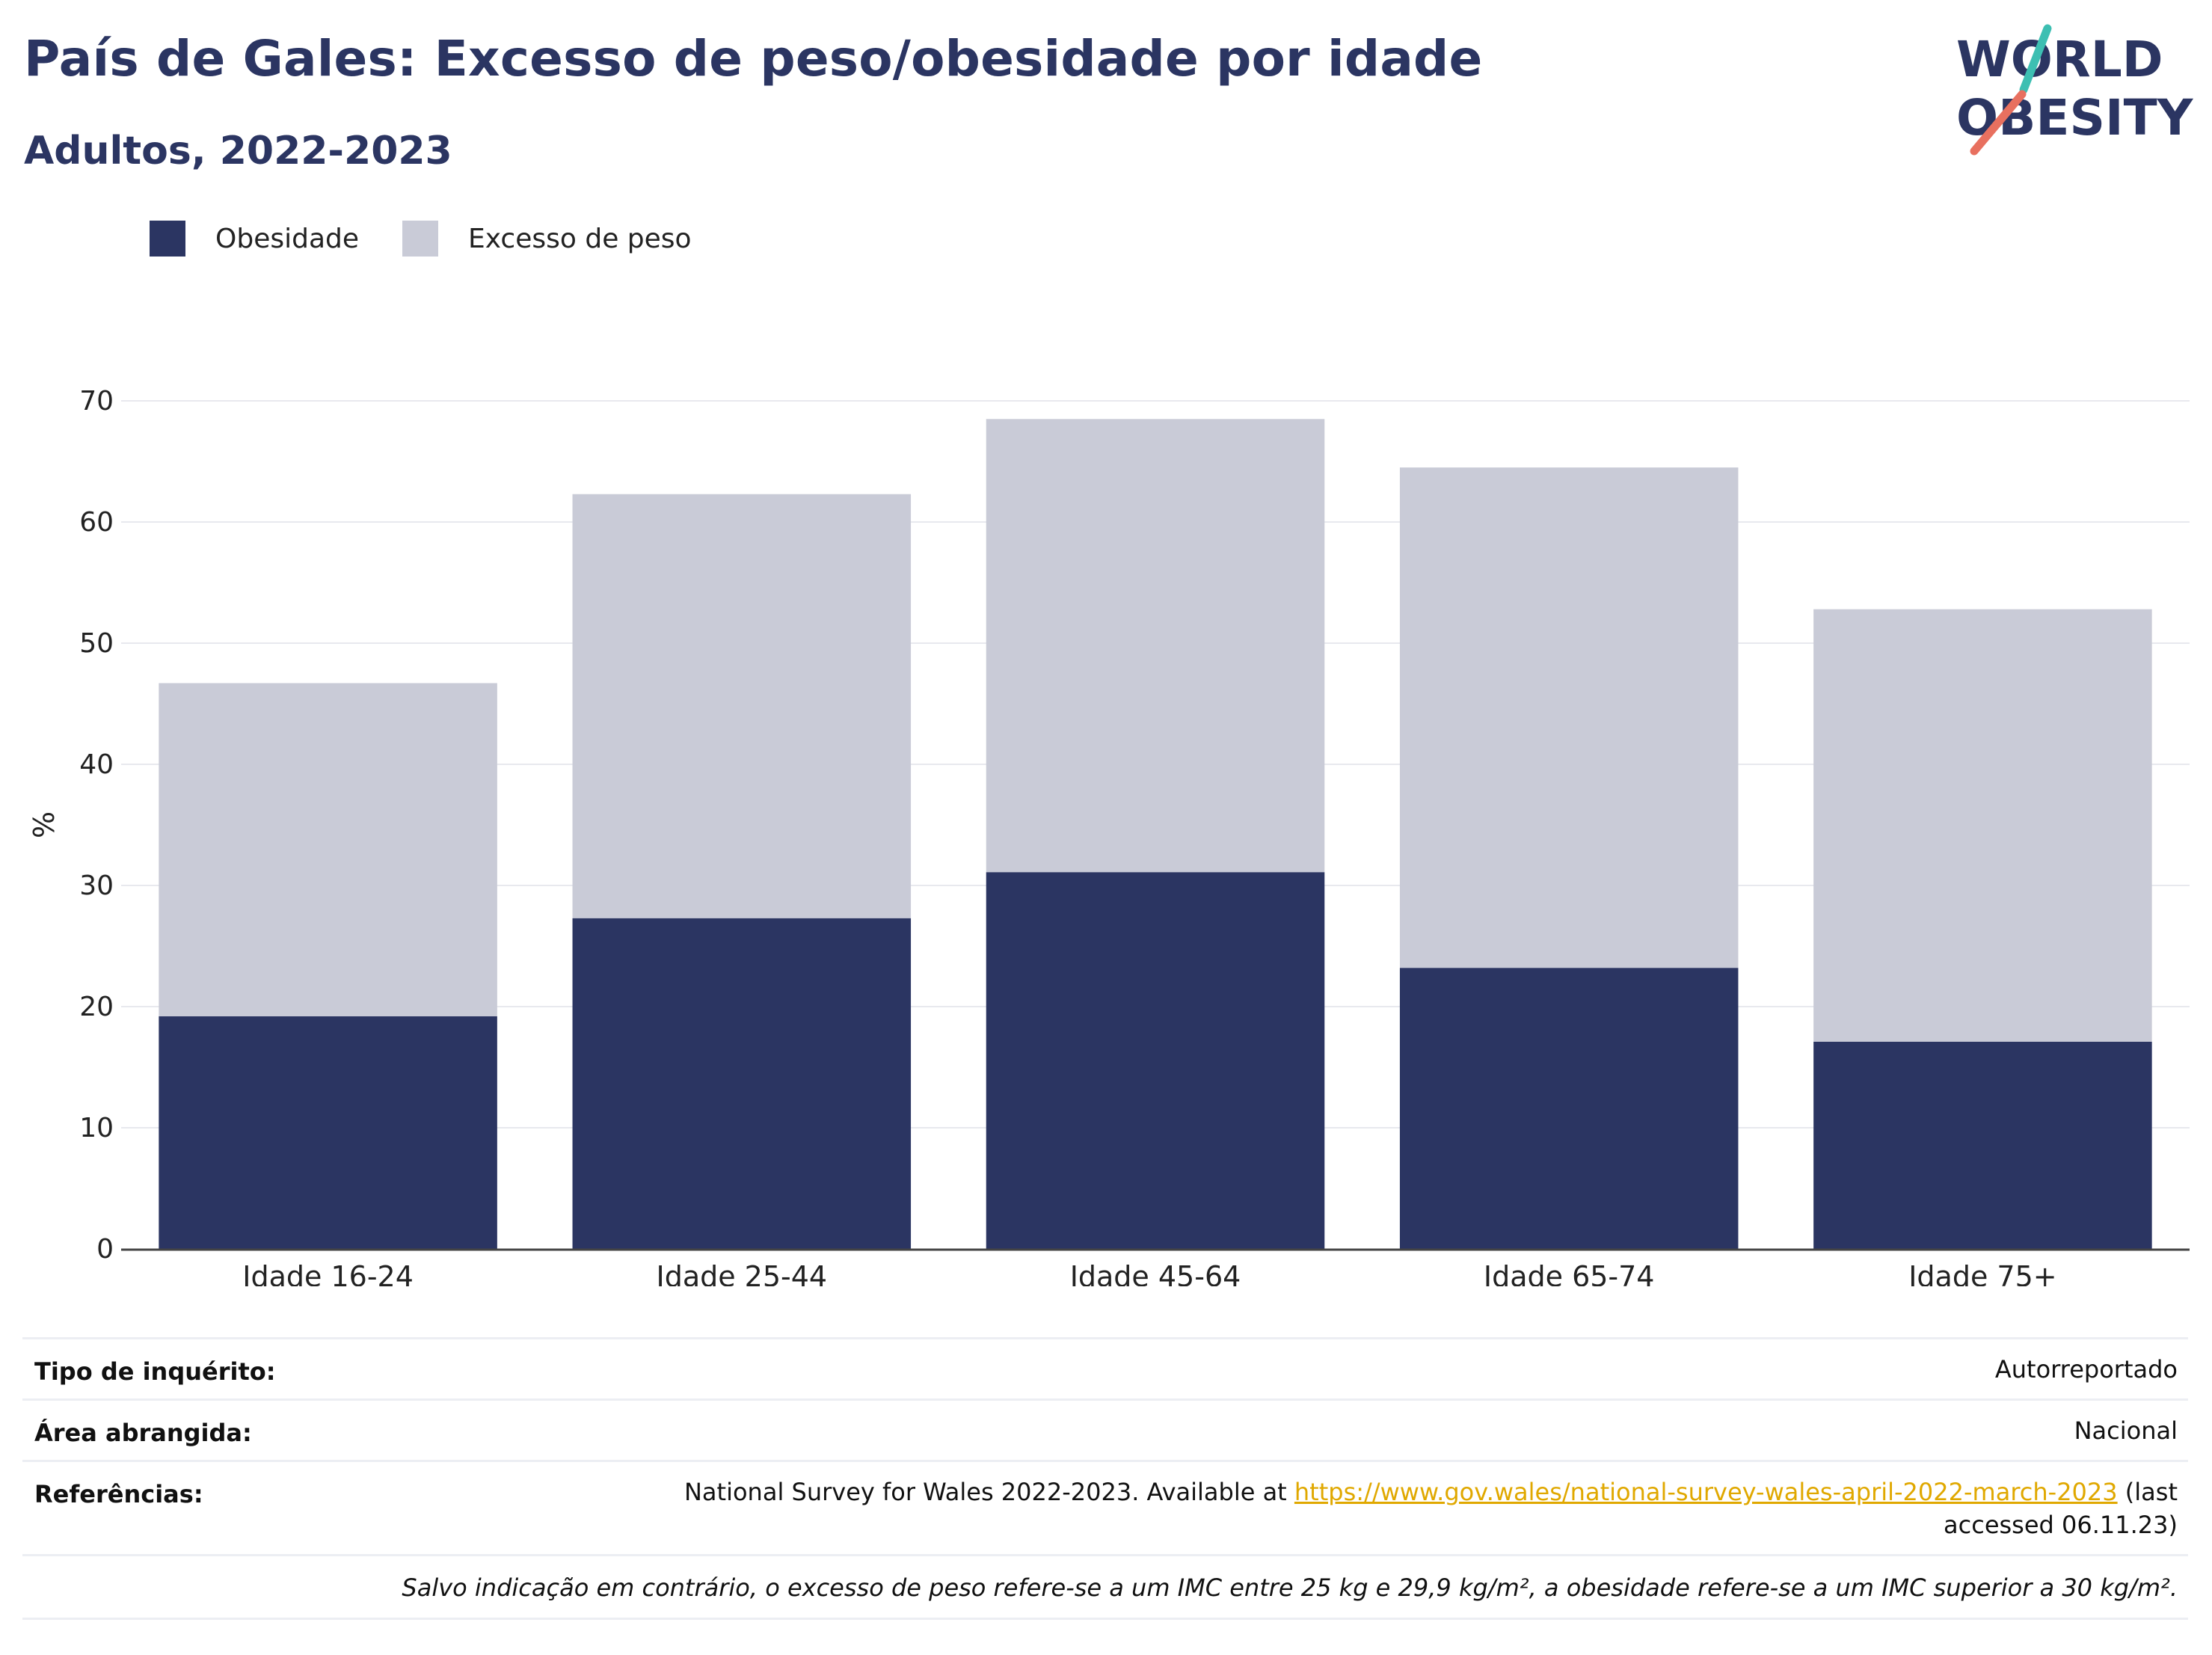  What do you see at coordinates (1105, 1369) in the screenshot?
I see `info-row-survey-type: Tipo de inquérito: Autorreportado` at bounding box center [1105, 1369].